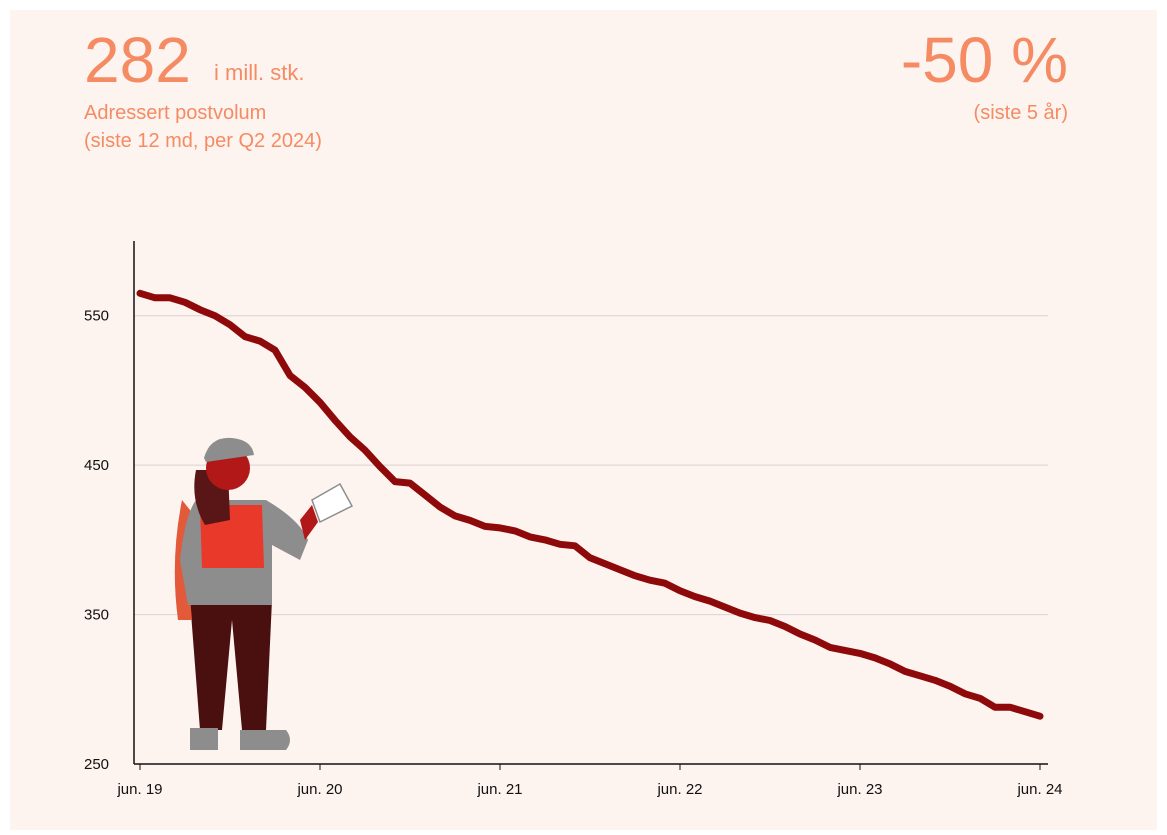 The height and width of the screenshot is (835, 1167). What do you see at coordinates (1039, 789) in the screenshot?
I see `x-tick-label: jun. 24` at bounding box center [1039, 789].